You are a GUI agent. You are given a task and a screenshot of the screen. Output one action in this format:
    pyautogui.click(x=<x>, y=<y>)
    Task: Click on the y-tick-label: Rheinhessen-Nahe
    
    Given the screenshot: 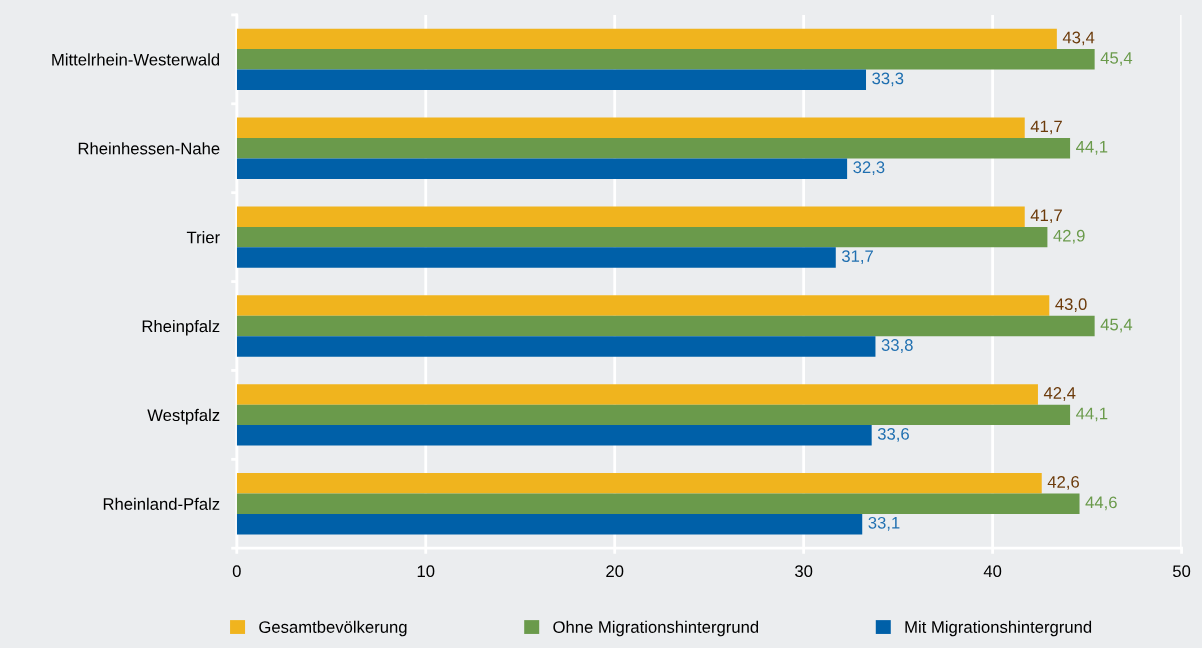 What is the action you would take?
    pyautogui.click(x=149, y=148)
    